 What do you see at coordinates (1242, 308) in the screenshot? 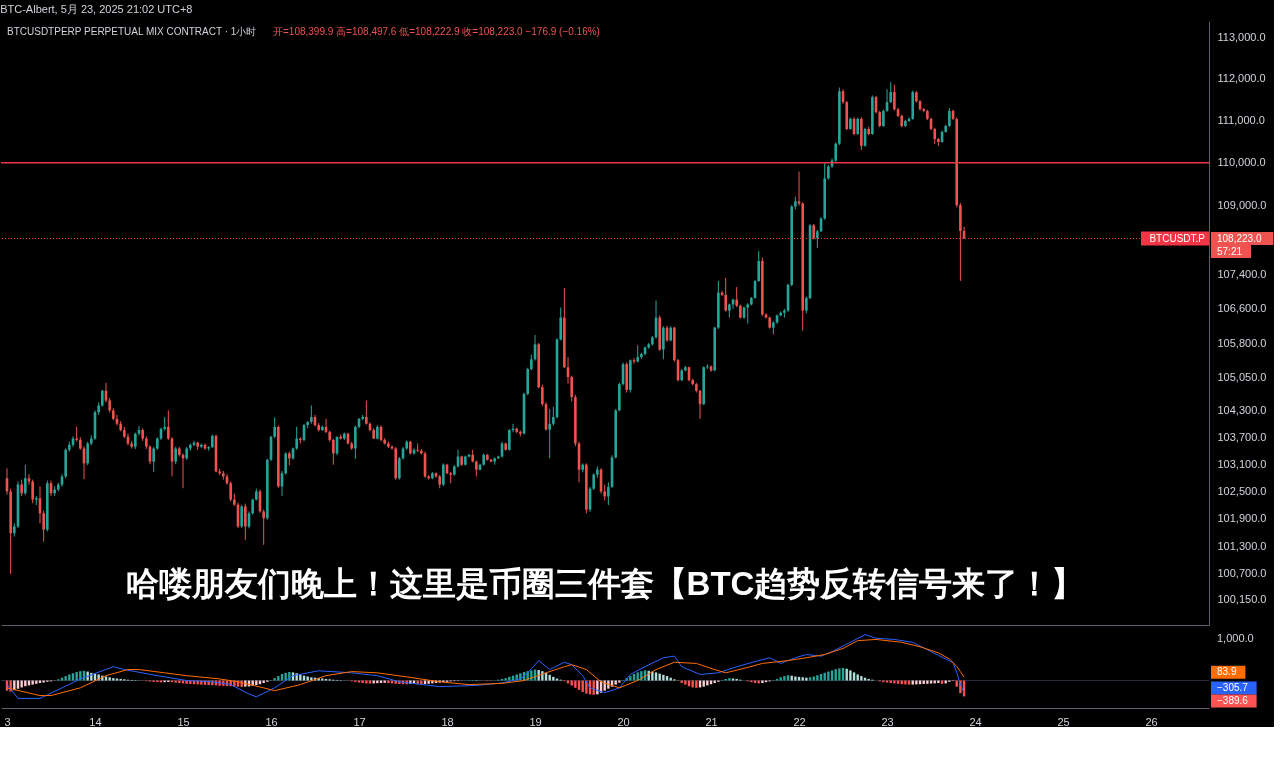
I see `y-tick-label: 106,600.0` at bounding box center [1242, 308].